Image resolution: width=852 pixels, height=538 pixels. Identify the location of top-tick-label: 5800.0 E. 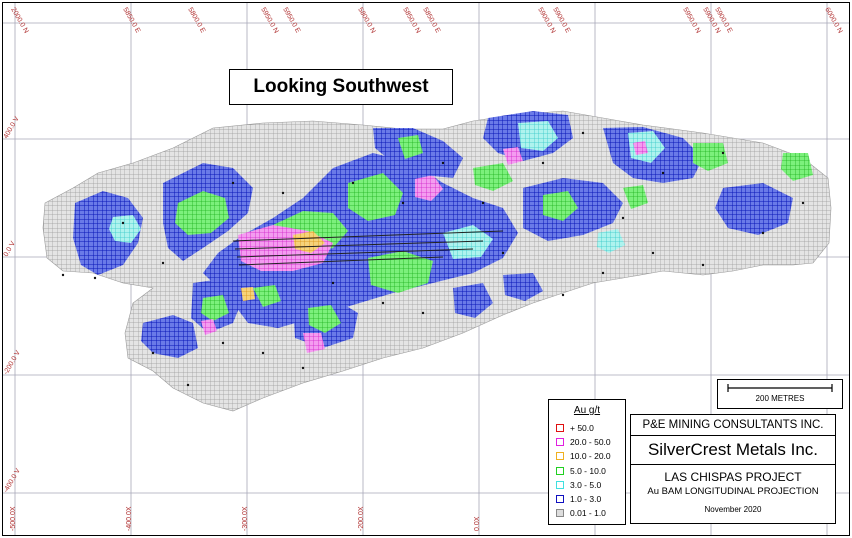
(196, 21).